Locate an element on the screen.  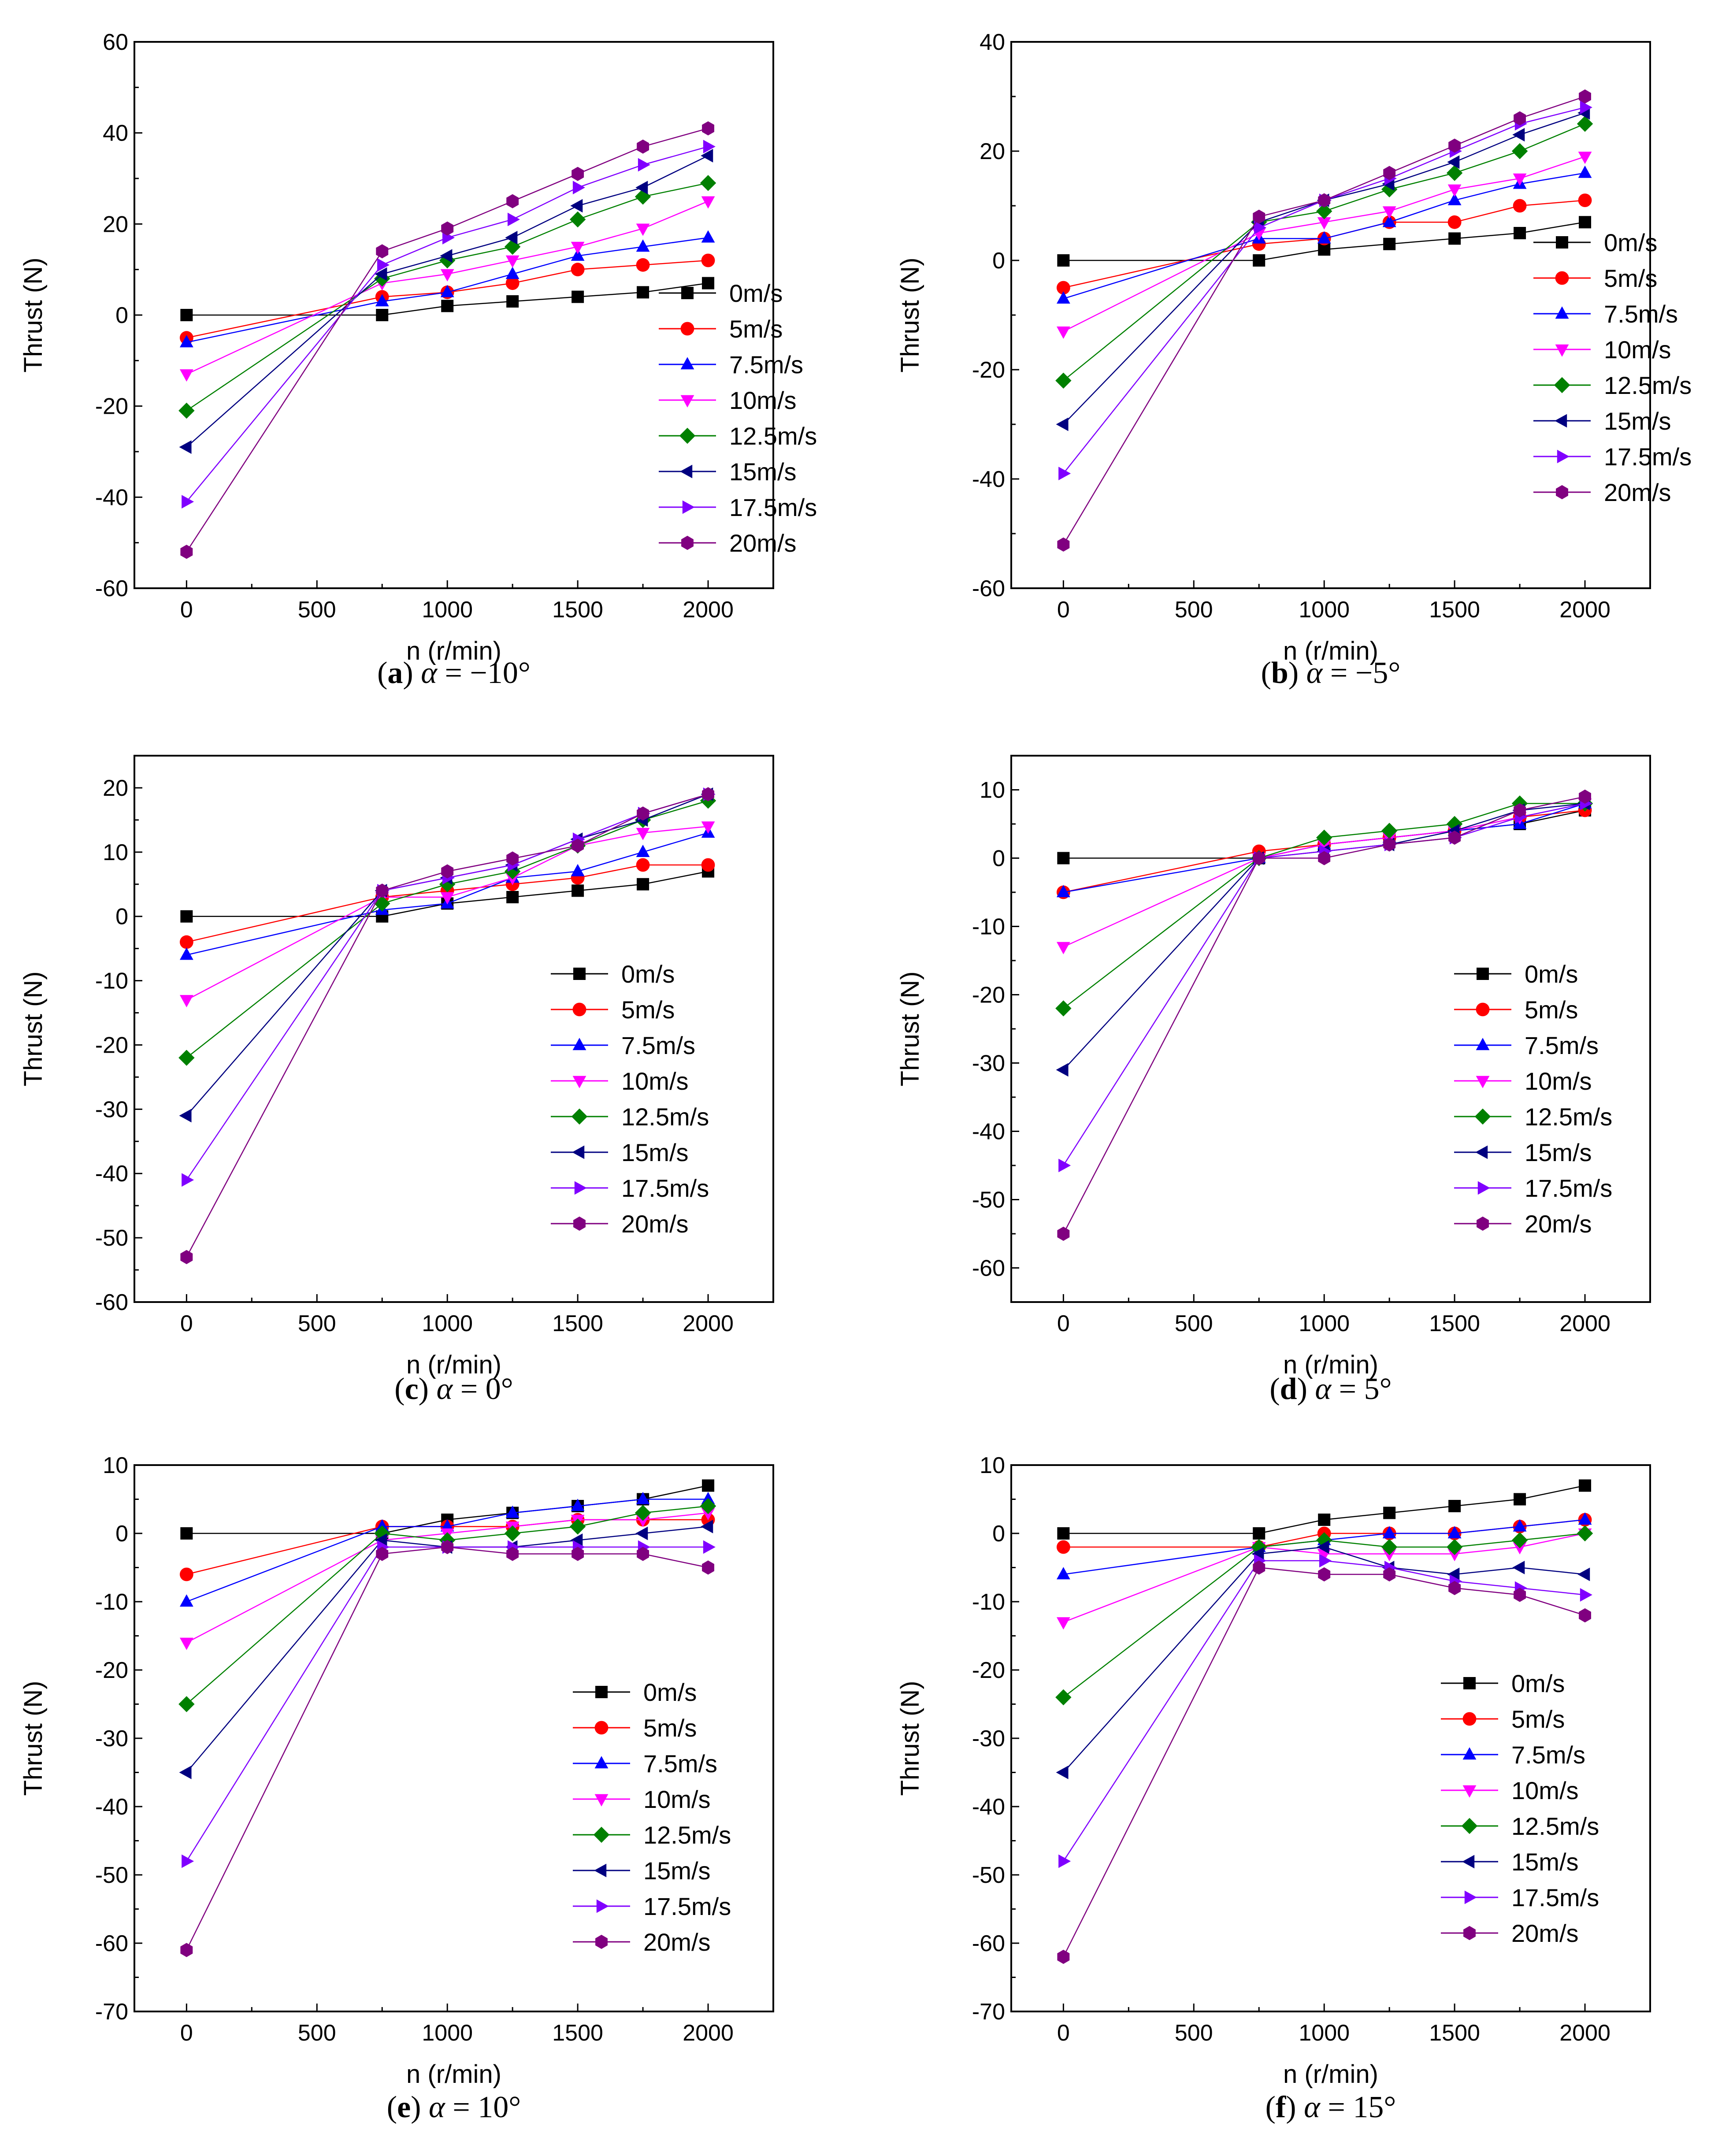
y-tick-label: -30 is located at coordinates (111, 1109).